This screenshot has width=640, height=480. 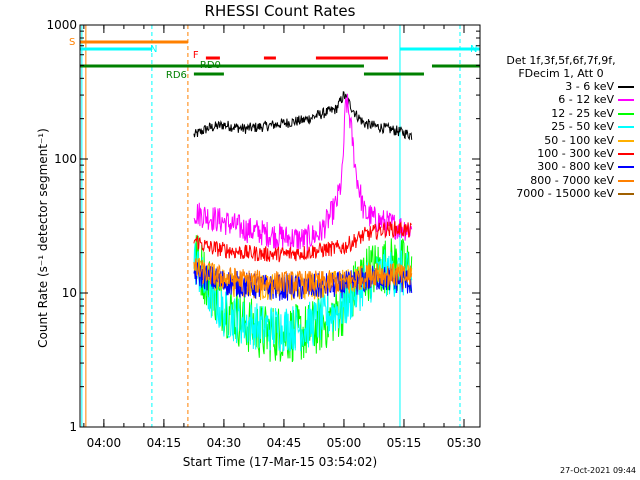 I want to click on y-tick-label: 100, so click(x=65, y=159).